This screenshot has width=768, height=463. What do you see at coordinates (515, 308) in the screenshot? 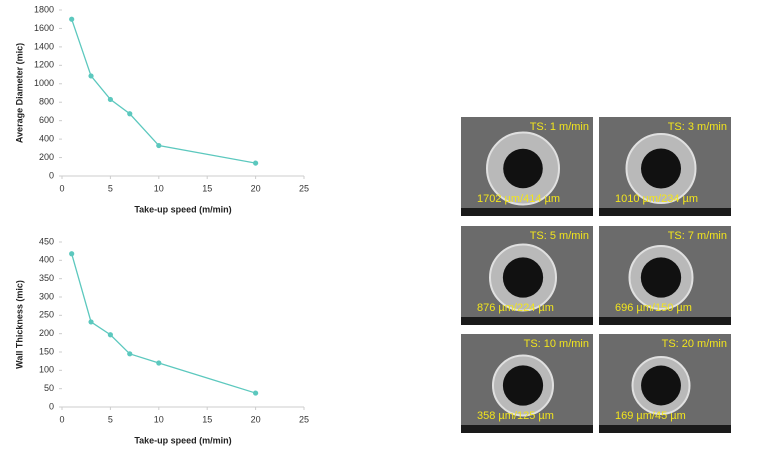
I see `dims-label: 876 µm/224 µm` at bounding box center [515, 308].